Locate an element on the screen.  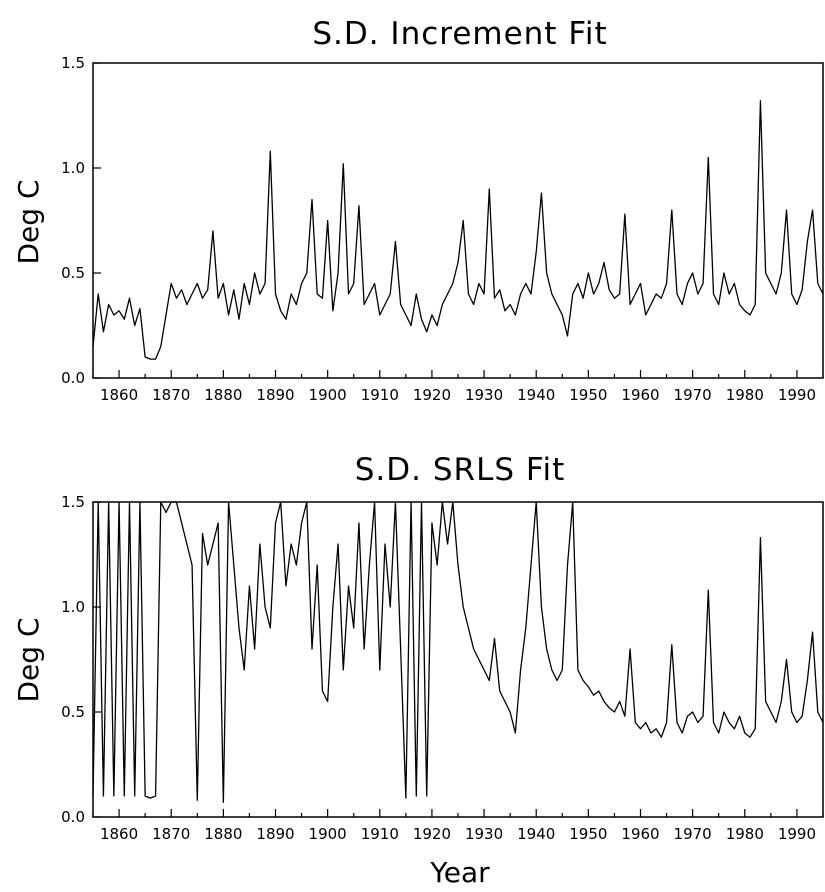
top-y-tick-label: 0.0 is located at coordinates (73, 378).